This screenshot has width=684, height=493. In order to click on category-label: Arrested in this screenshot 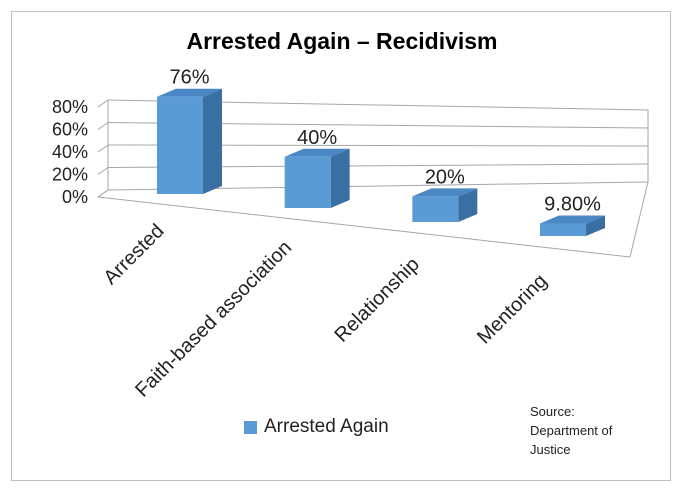, I will do `click(134, 254)`.